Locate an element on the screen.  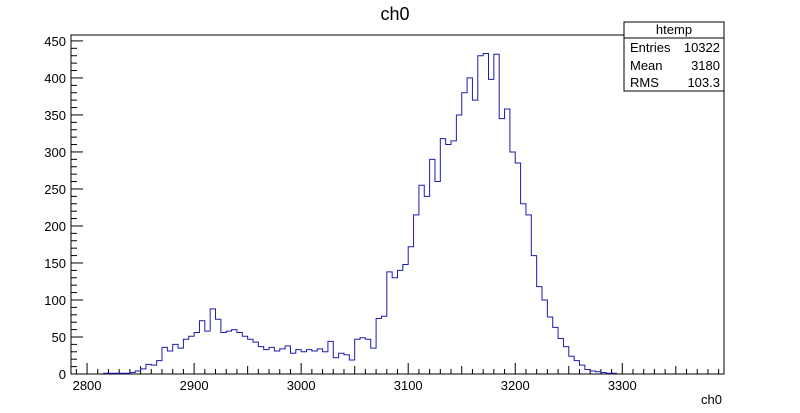
y-tick-label: 200 is located at coordinates (55, 226).